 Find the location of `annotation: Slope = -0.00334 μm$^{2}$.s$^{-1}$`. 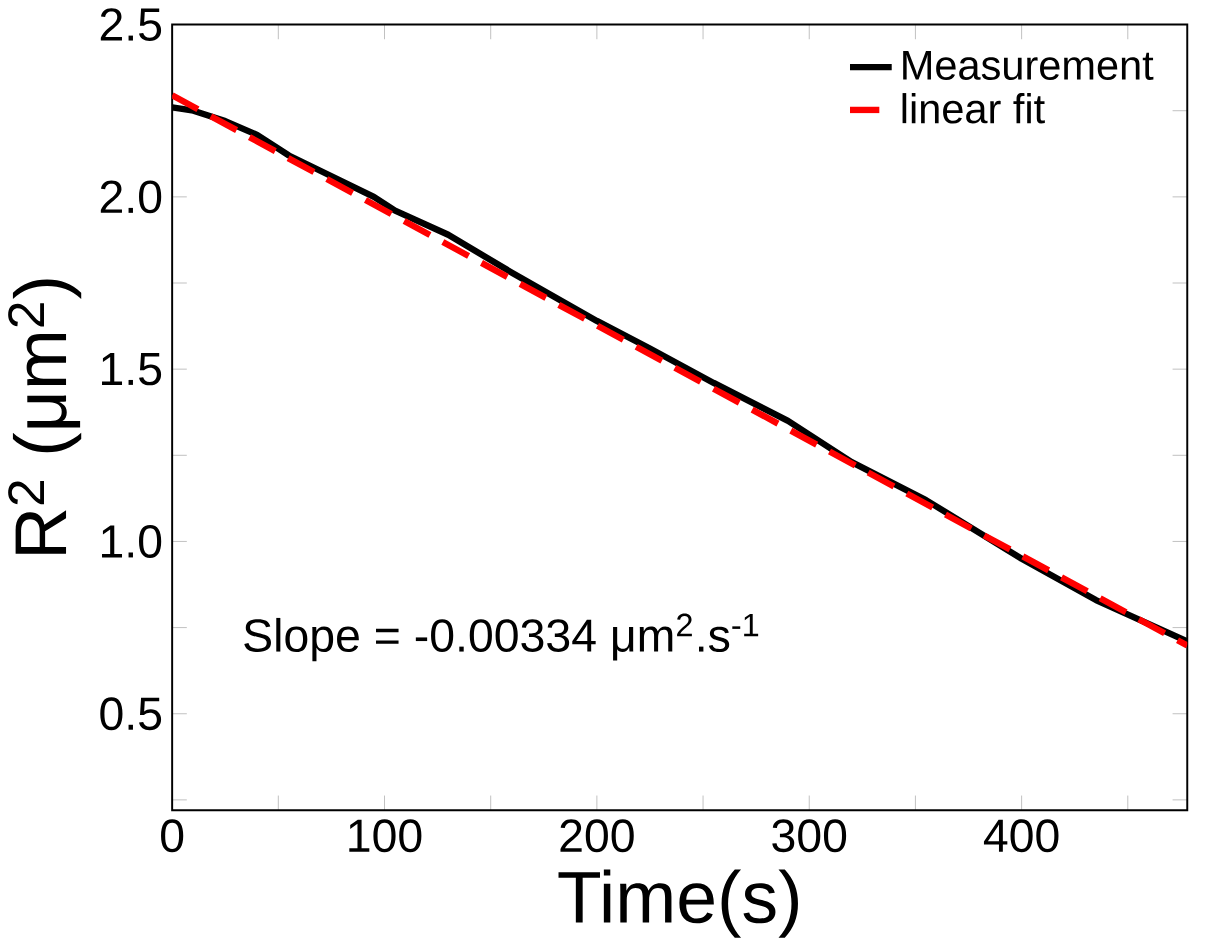

annotation: Slope = -0.00334 μm$^{2}$.s$^{-1}$ is located at coordinates (501, 637).